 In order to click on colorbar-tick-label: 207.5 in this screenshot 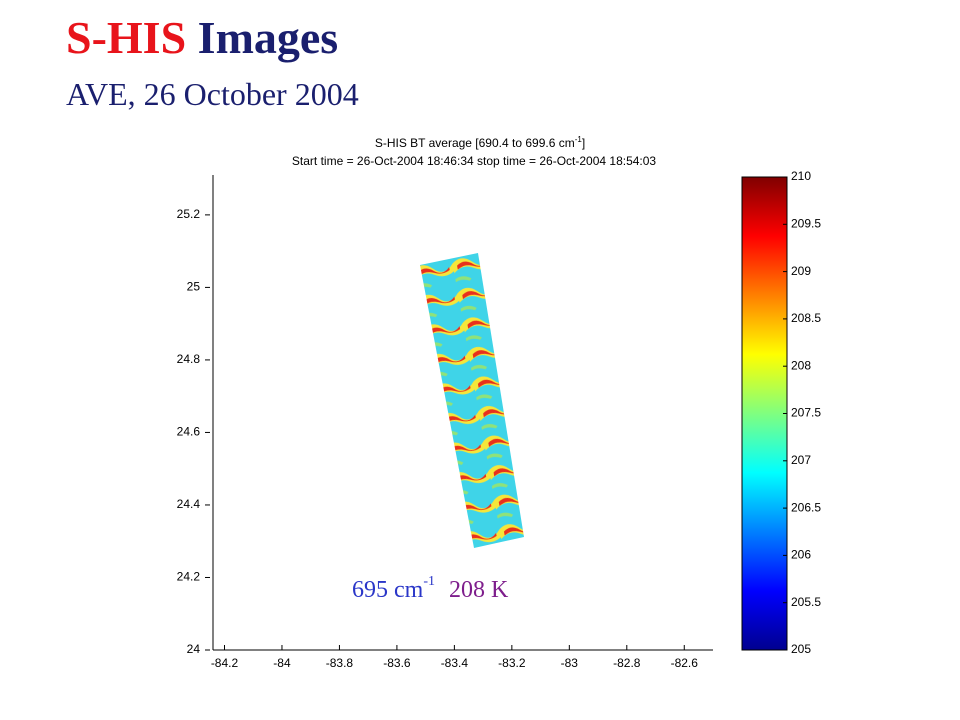, I will do `click(806, 413)`.